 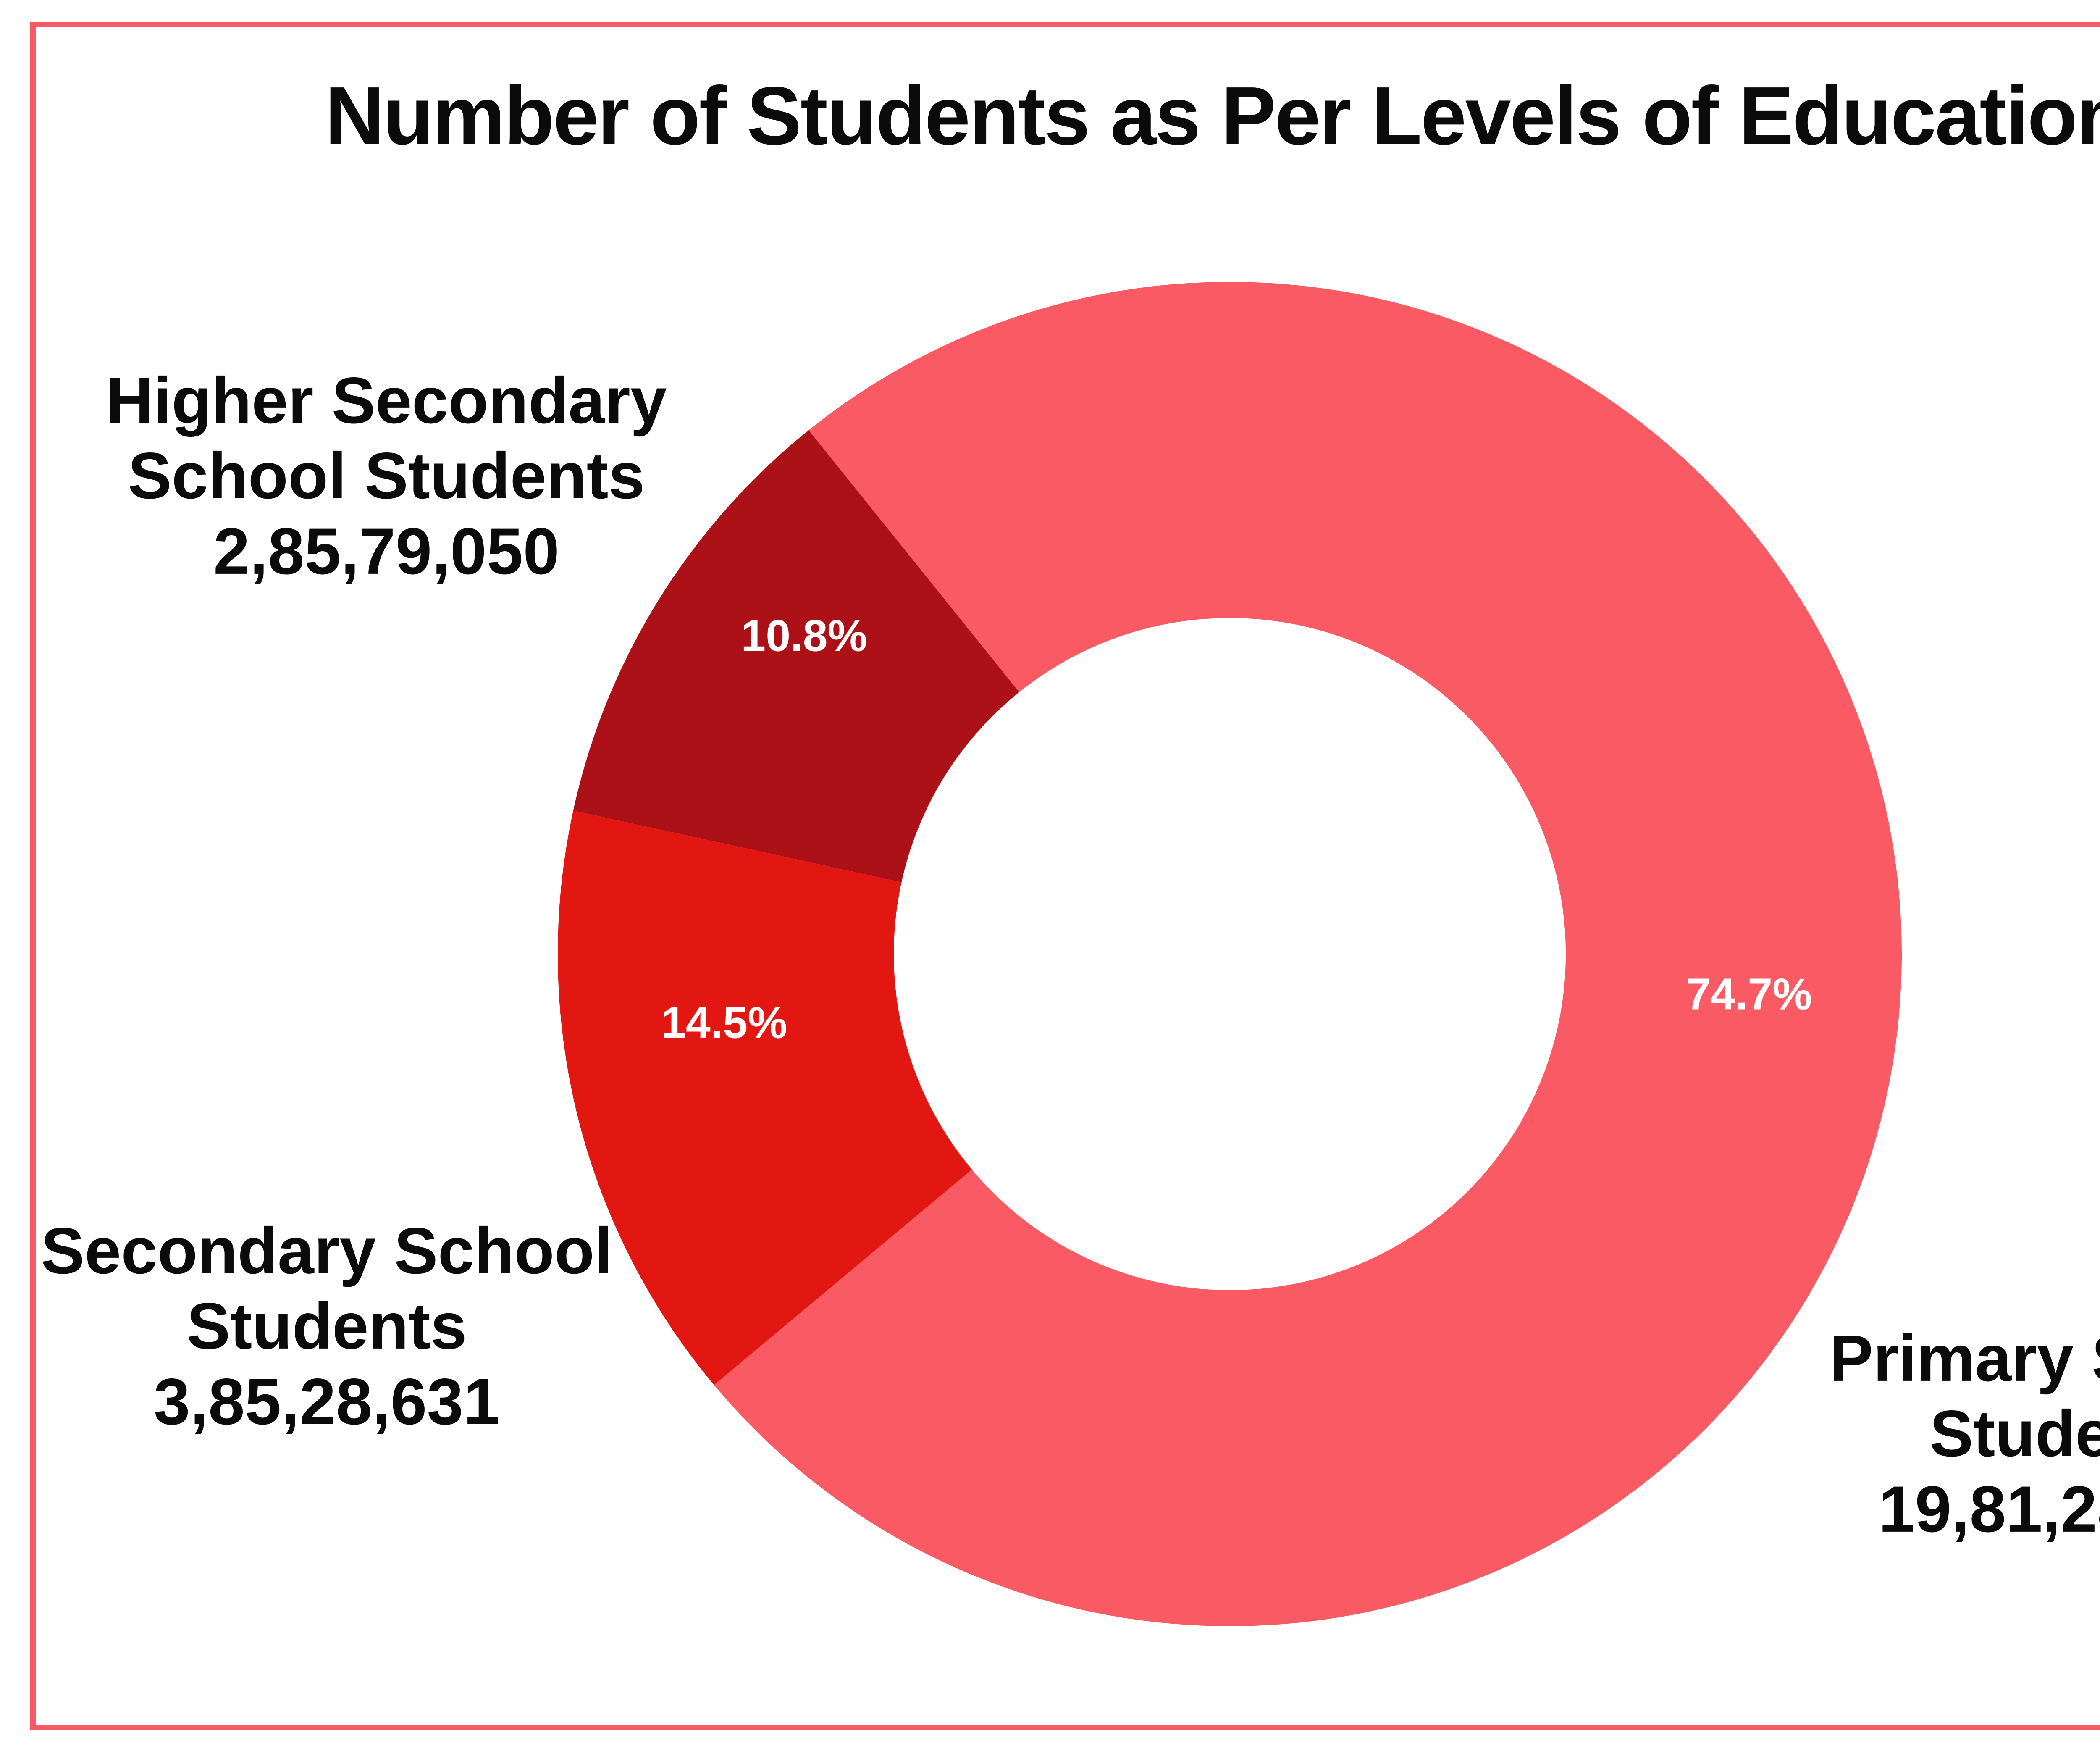 I want to click on donut-slice-secondary-school-students, so click(x=765, y=1097).